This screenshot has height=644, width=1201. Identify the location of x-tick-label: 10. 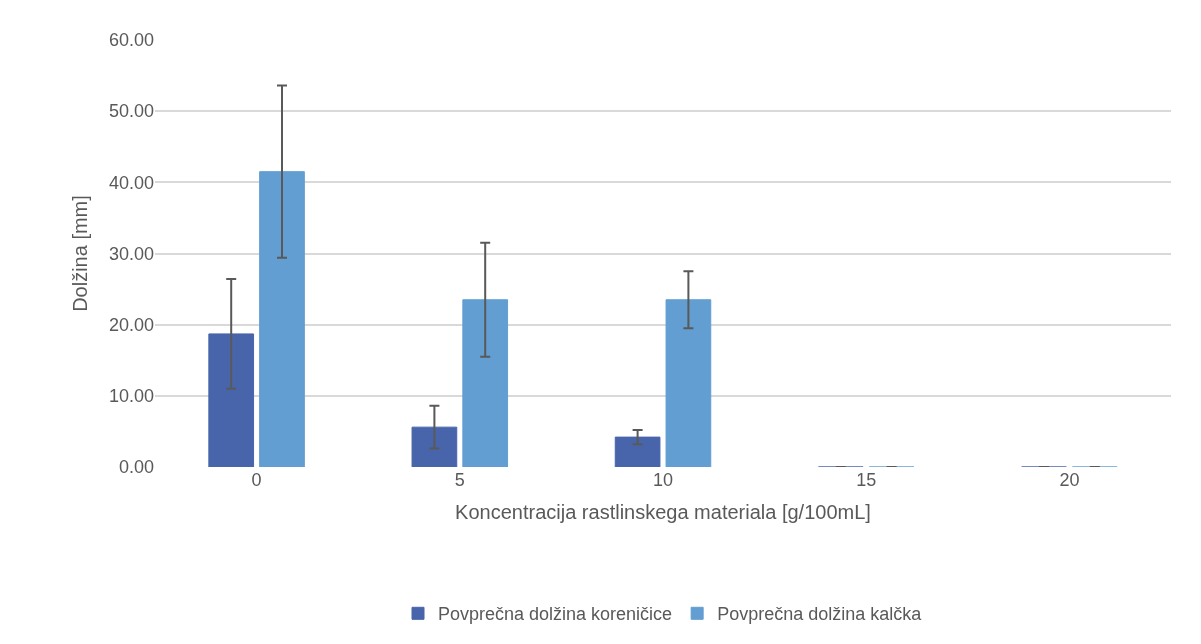
(663, 480).